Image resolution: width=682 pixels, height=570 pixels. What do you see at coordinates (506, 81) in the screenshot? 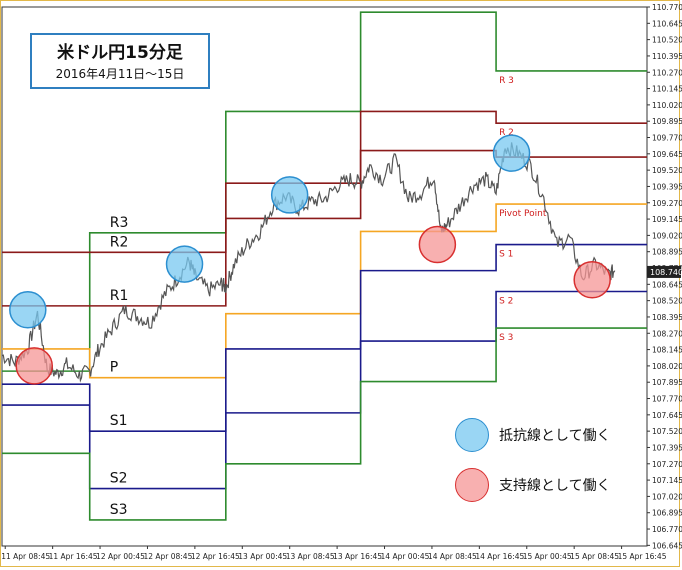
I see `level-label-right-r3: R 3` at bounding box center [506, 81].